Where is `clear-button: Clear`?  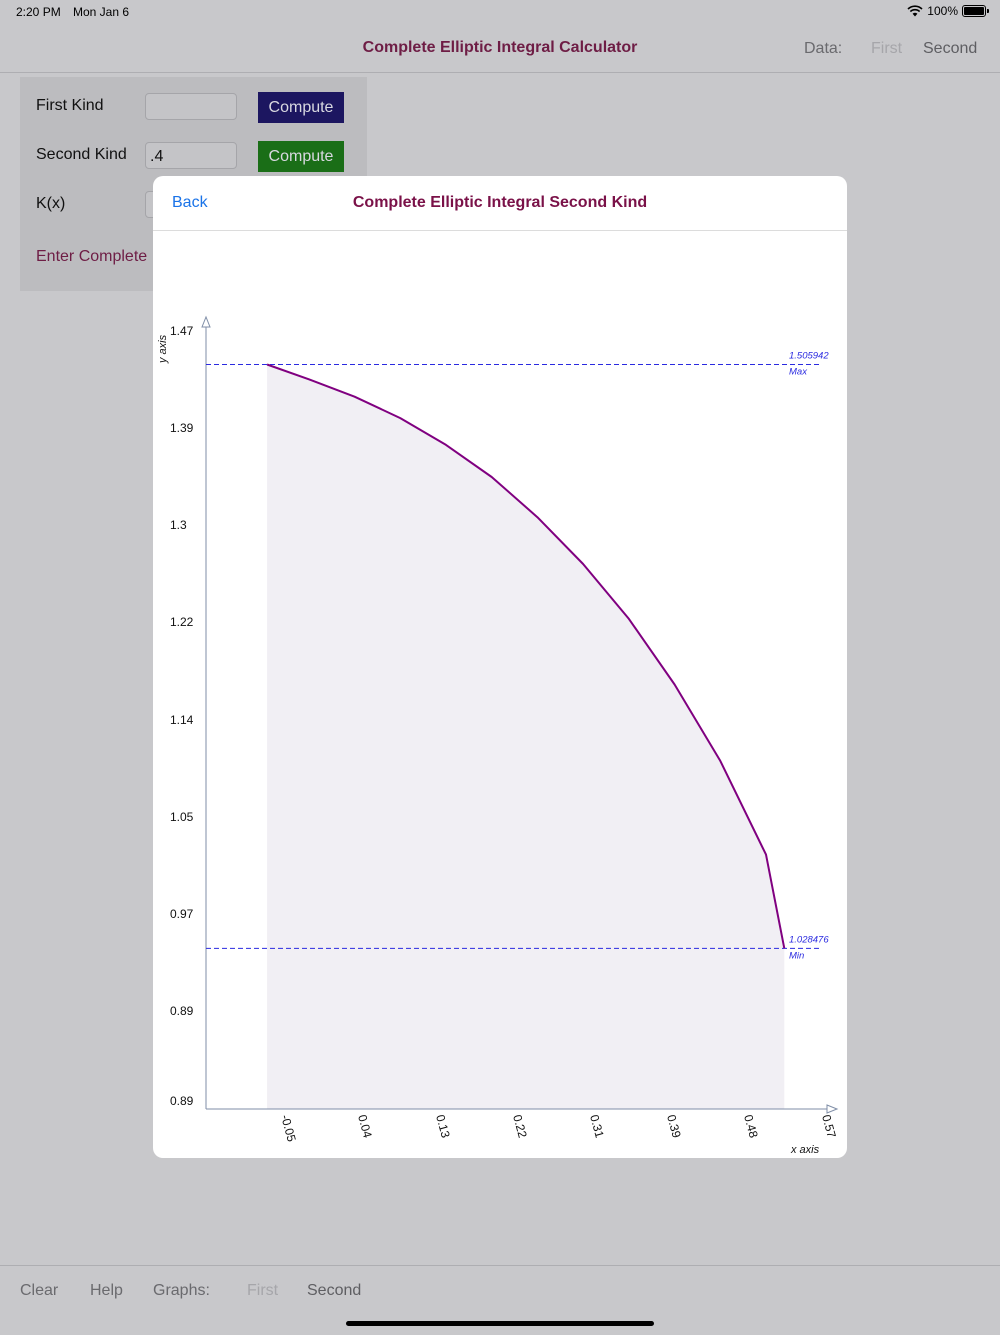
clear-button: Clear is located at coordinates (39, 1290).